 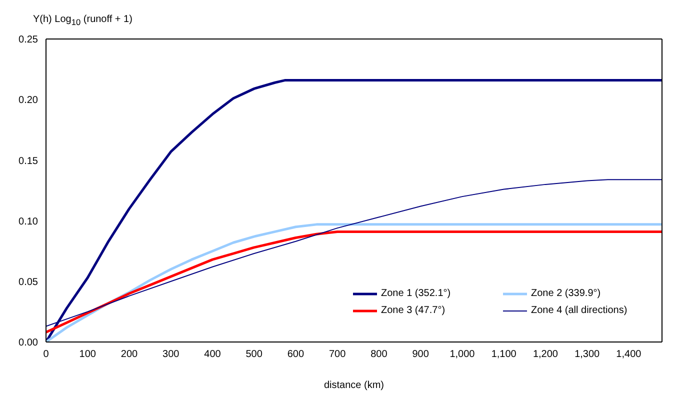 I want to click on x-tick-label: 800, so click(x=379, y=354).